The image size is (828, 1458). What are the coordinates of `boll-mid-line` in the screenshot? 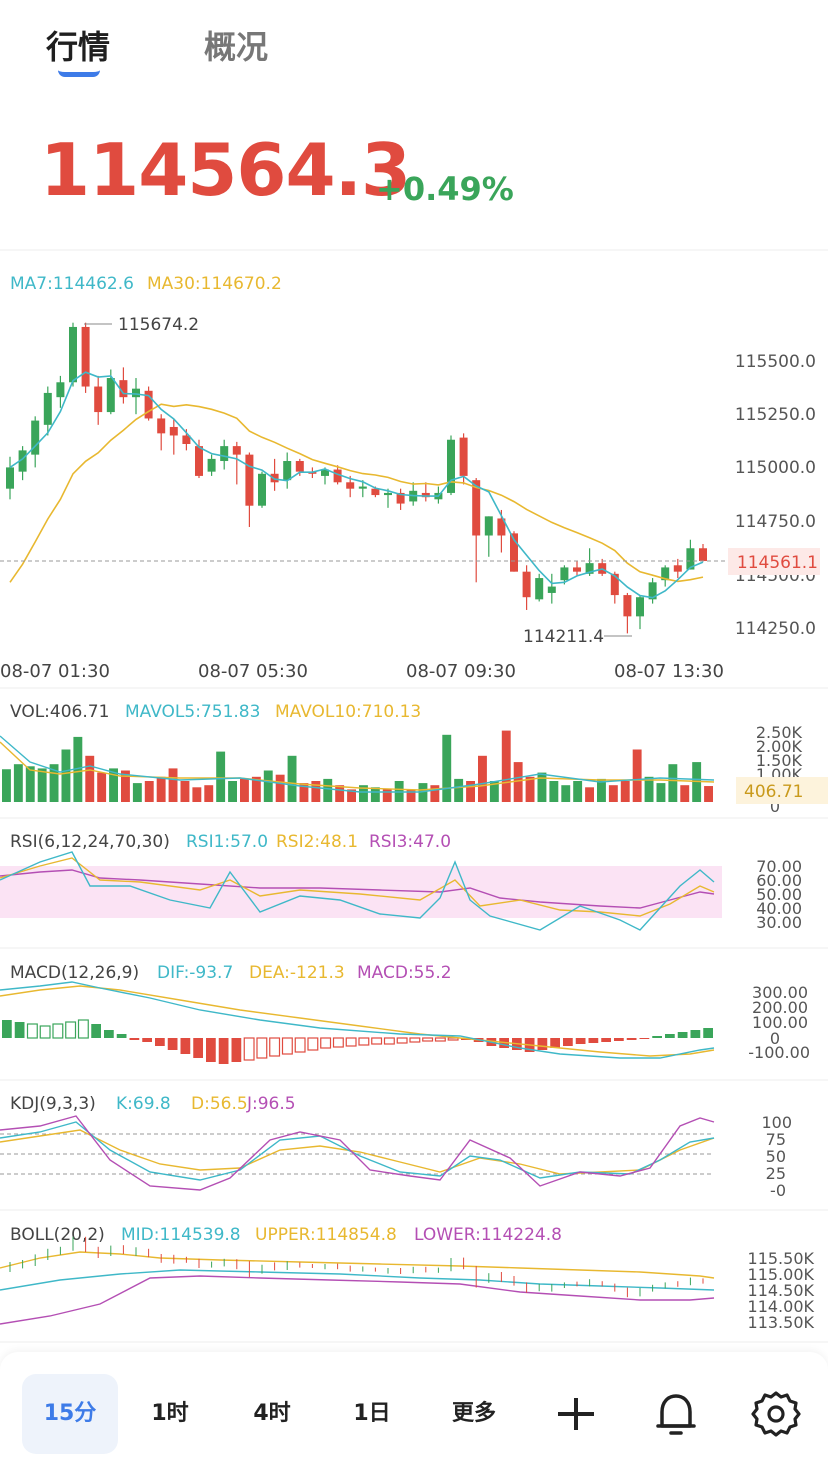 It's located at (357, 1280).